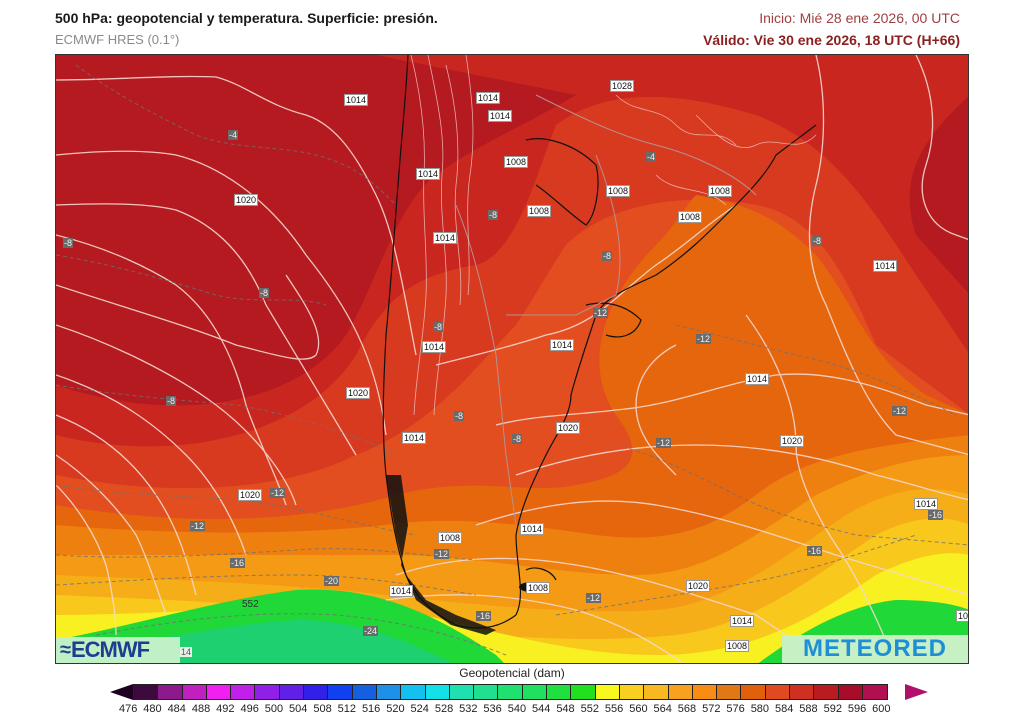  What do you see at coordinates (298, 709) in the screenshot?
I see `colorbar-tick-label: 504` at bounding box center [298, 709].